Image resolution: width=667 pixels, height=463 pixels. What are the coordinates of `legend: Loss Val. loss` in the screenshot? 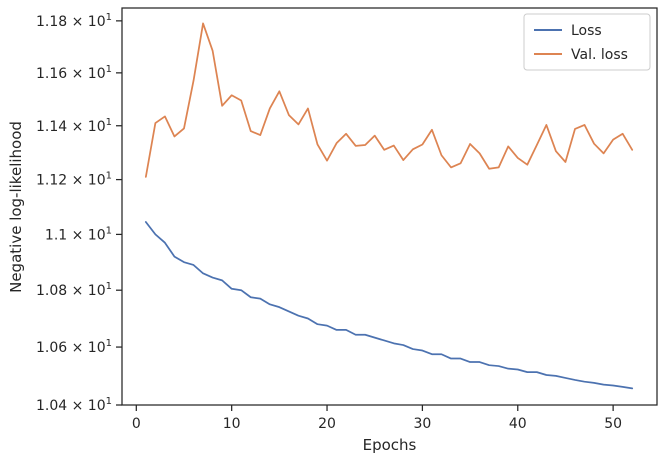 It's located at (587, 42).